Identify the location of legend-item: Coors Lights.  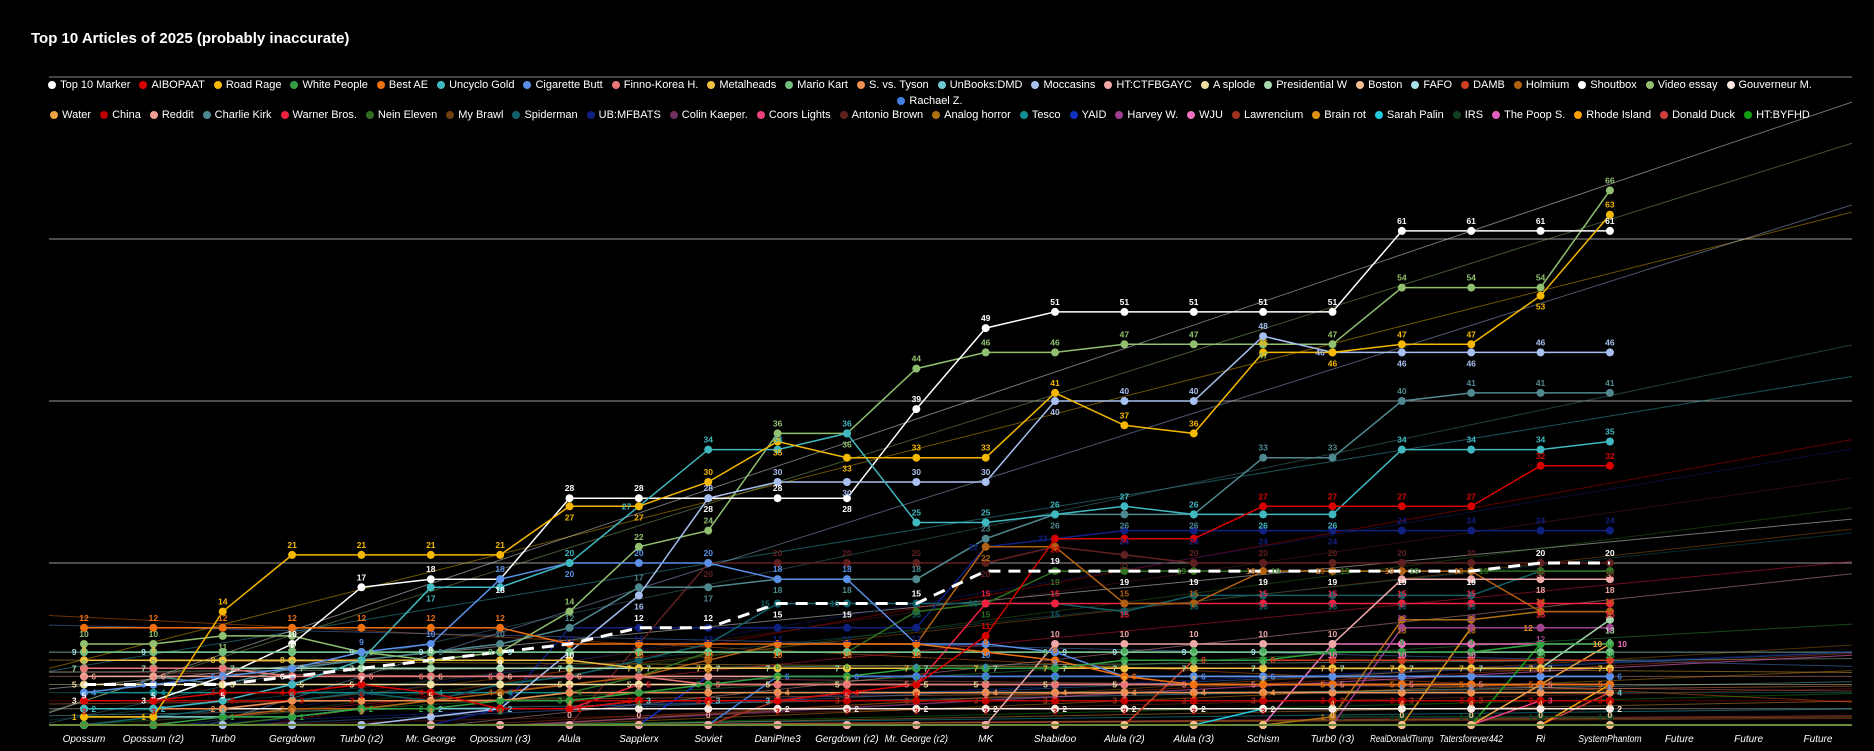
(793, 115).